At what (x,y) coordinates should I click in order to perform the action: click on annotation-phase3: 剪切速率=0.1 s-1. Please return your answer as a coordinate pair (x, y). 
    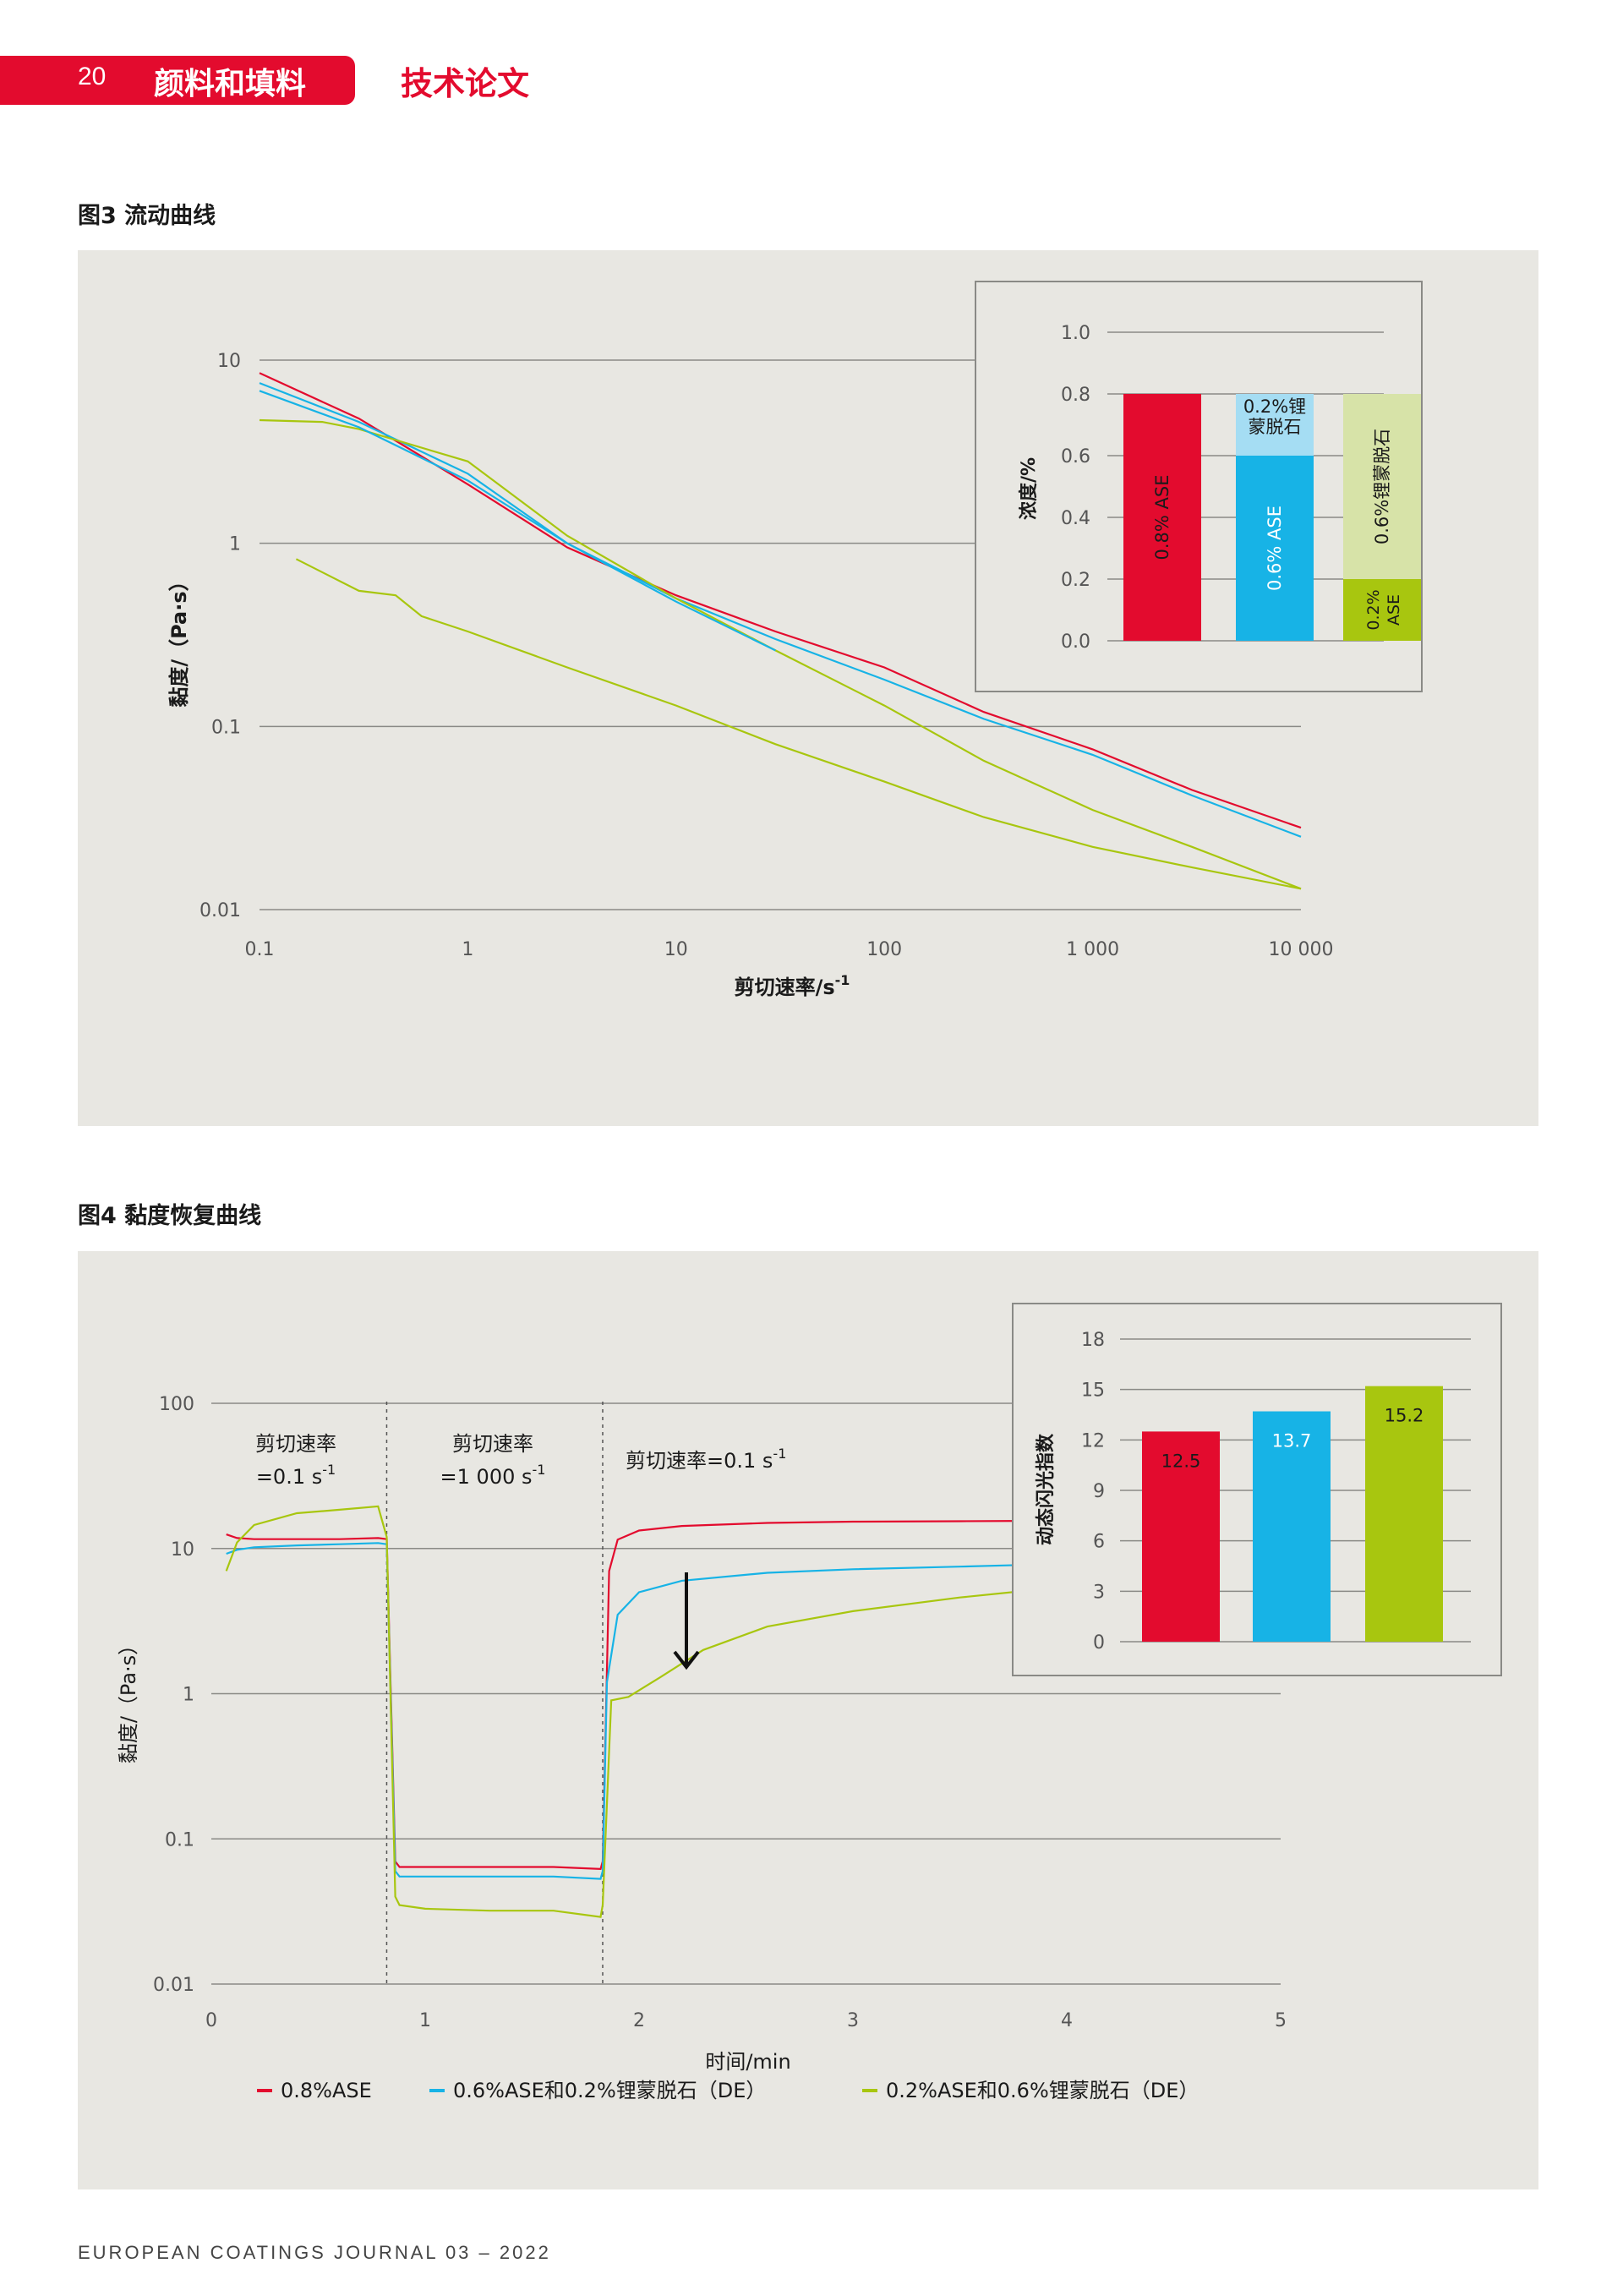
    Looking at the image, I should click on (706, 1459).